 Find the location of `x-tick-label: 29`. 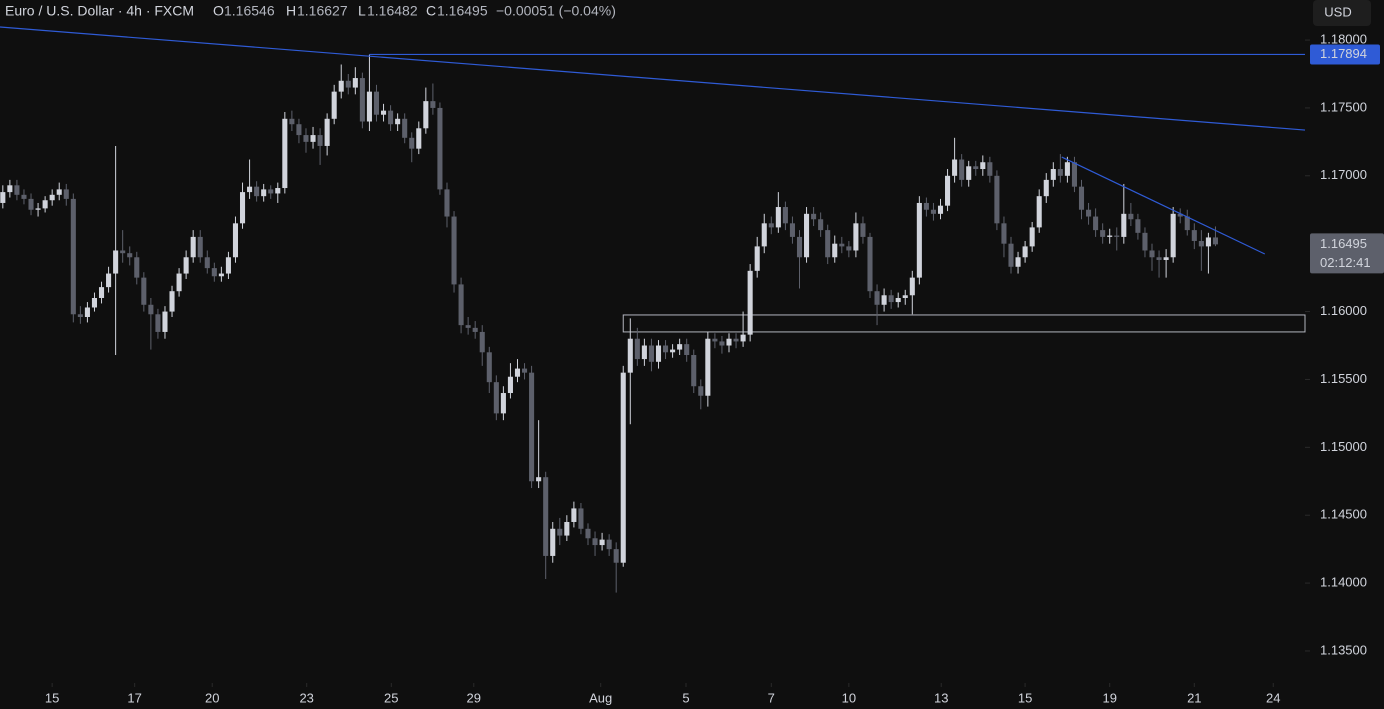

x-tick-label: 29 is located at coordinates (474, 697).